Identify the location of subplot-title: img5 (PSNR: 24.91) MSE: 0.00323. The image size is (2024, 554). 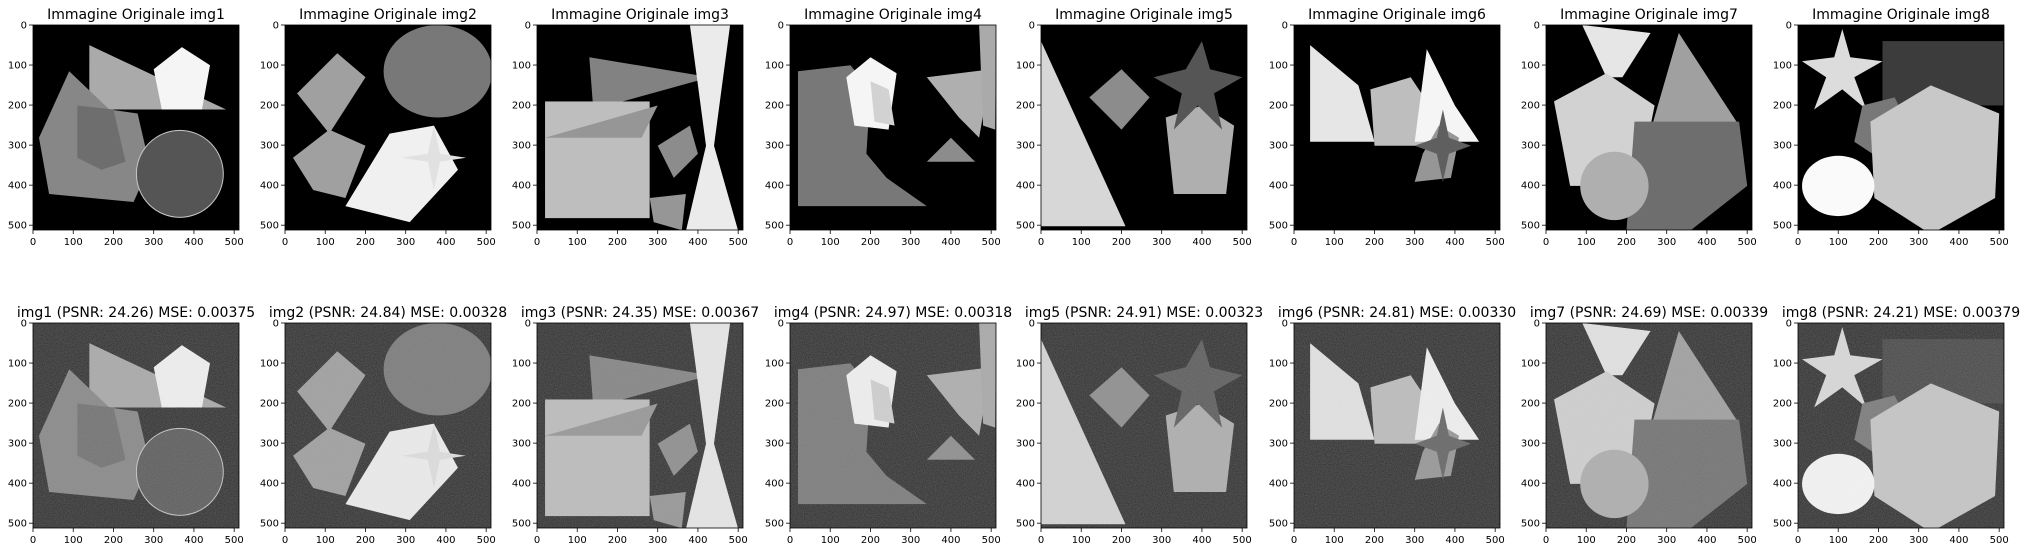
(1144, 313).